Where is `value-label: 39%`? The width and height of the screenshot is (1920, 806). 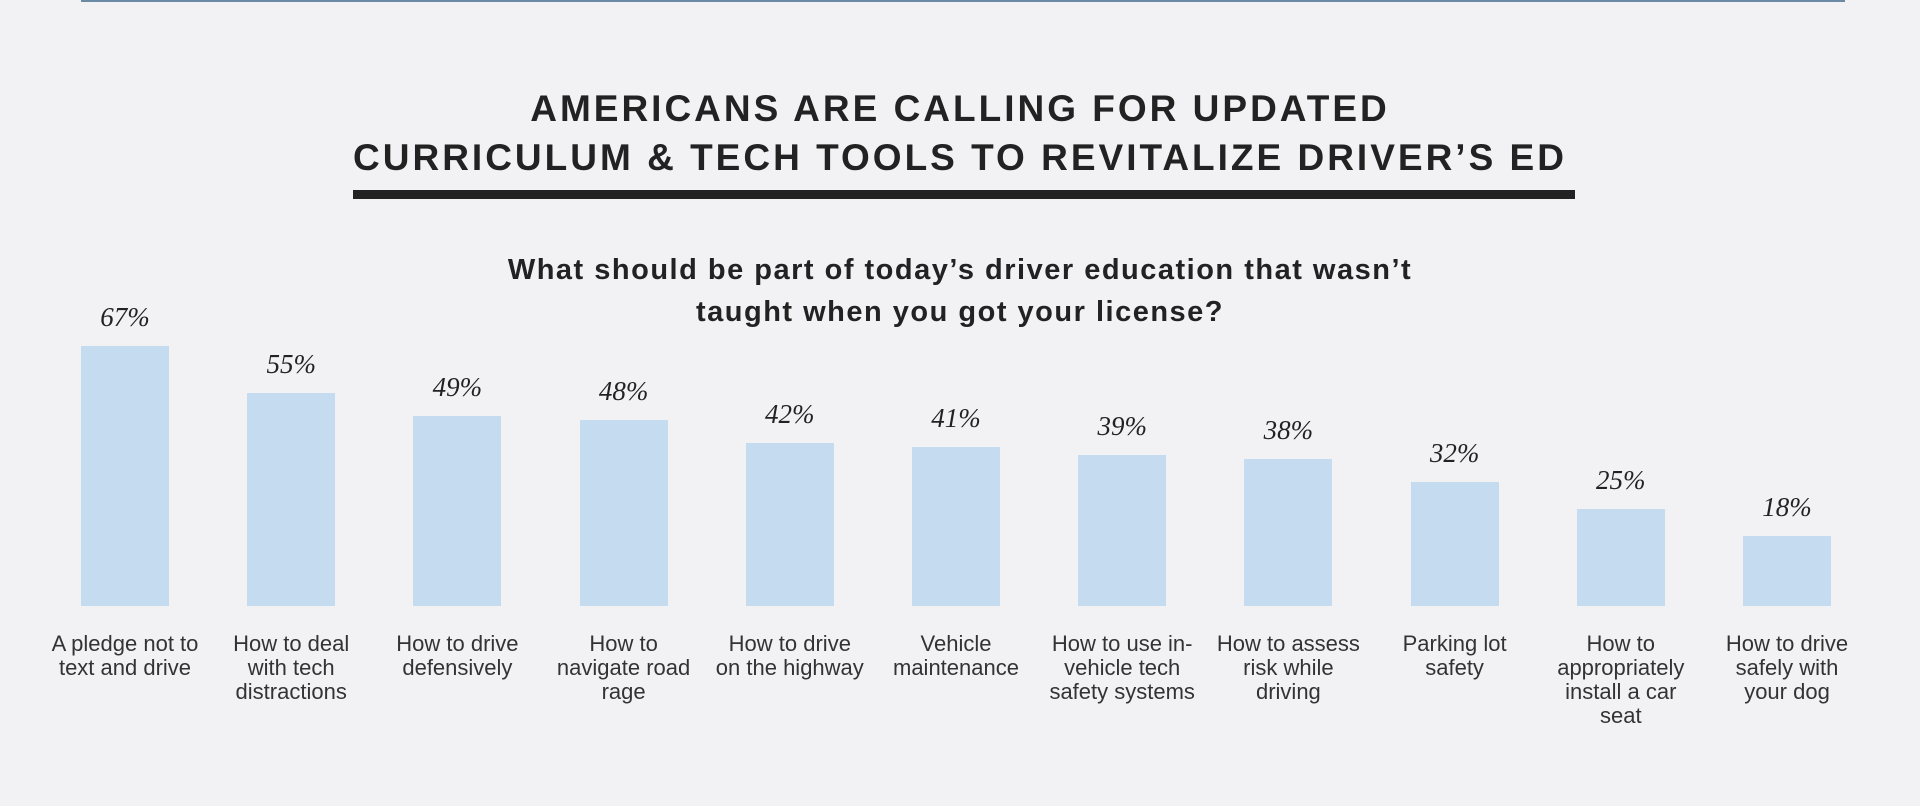 value-label: 39% is located at coordinates (1122, 425).